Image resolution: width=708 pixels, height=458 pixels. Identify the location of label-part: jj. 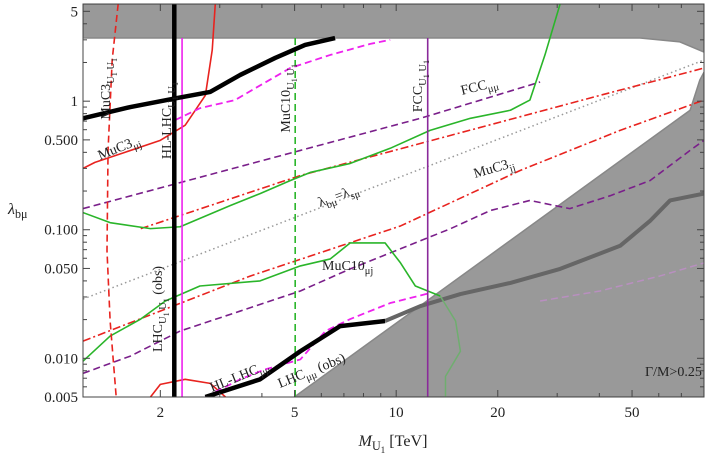
(512, 169).